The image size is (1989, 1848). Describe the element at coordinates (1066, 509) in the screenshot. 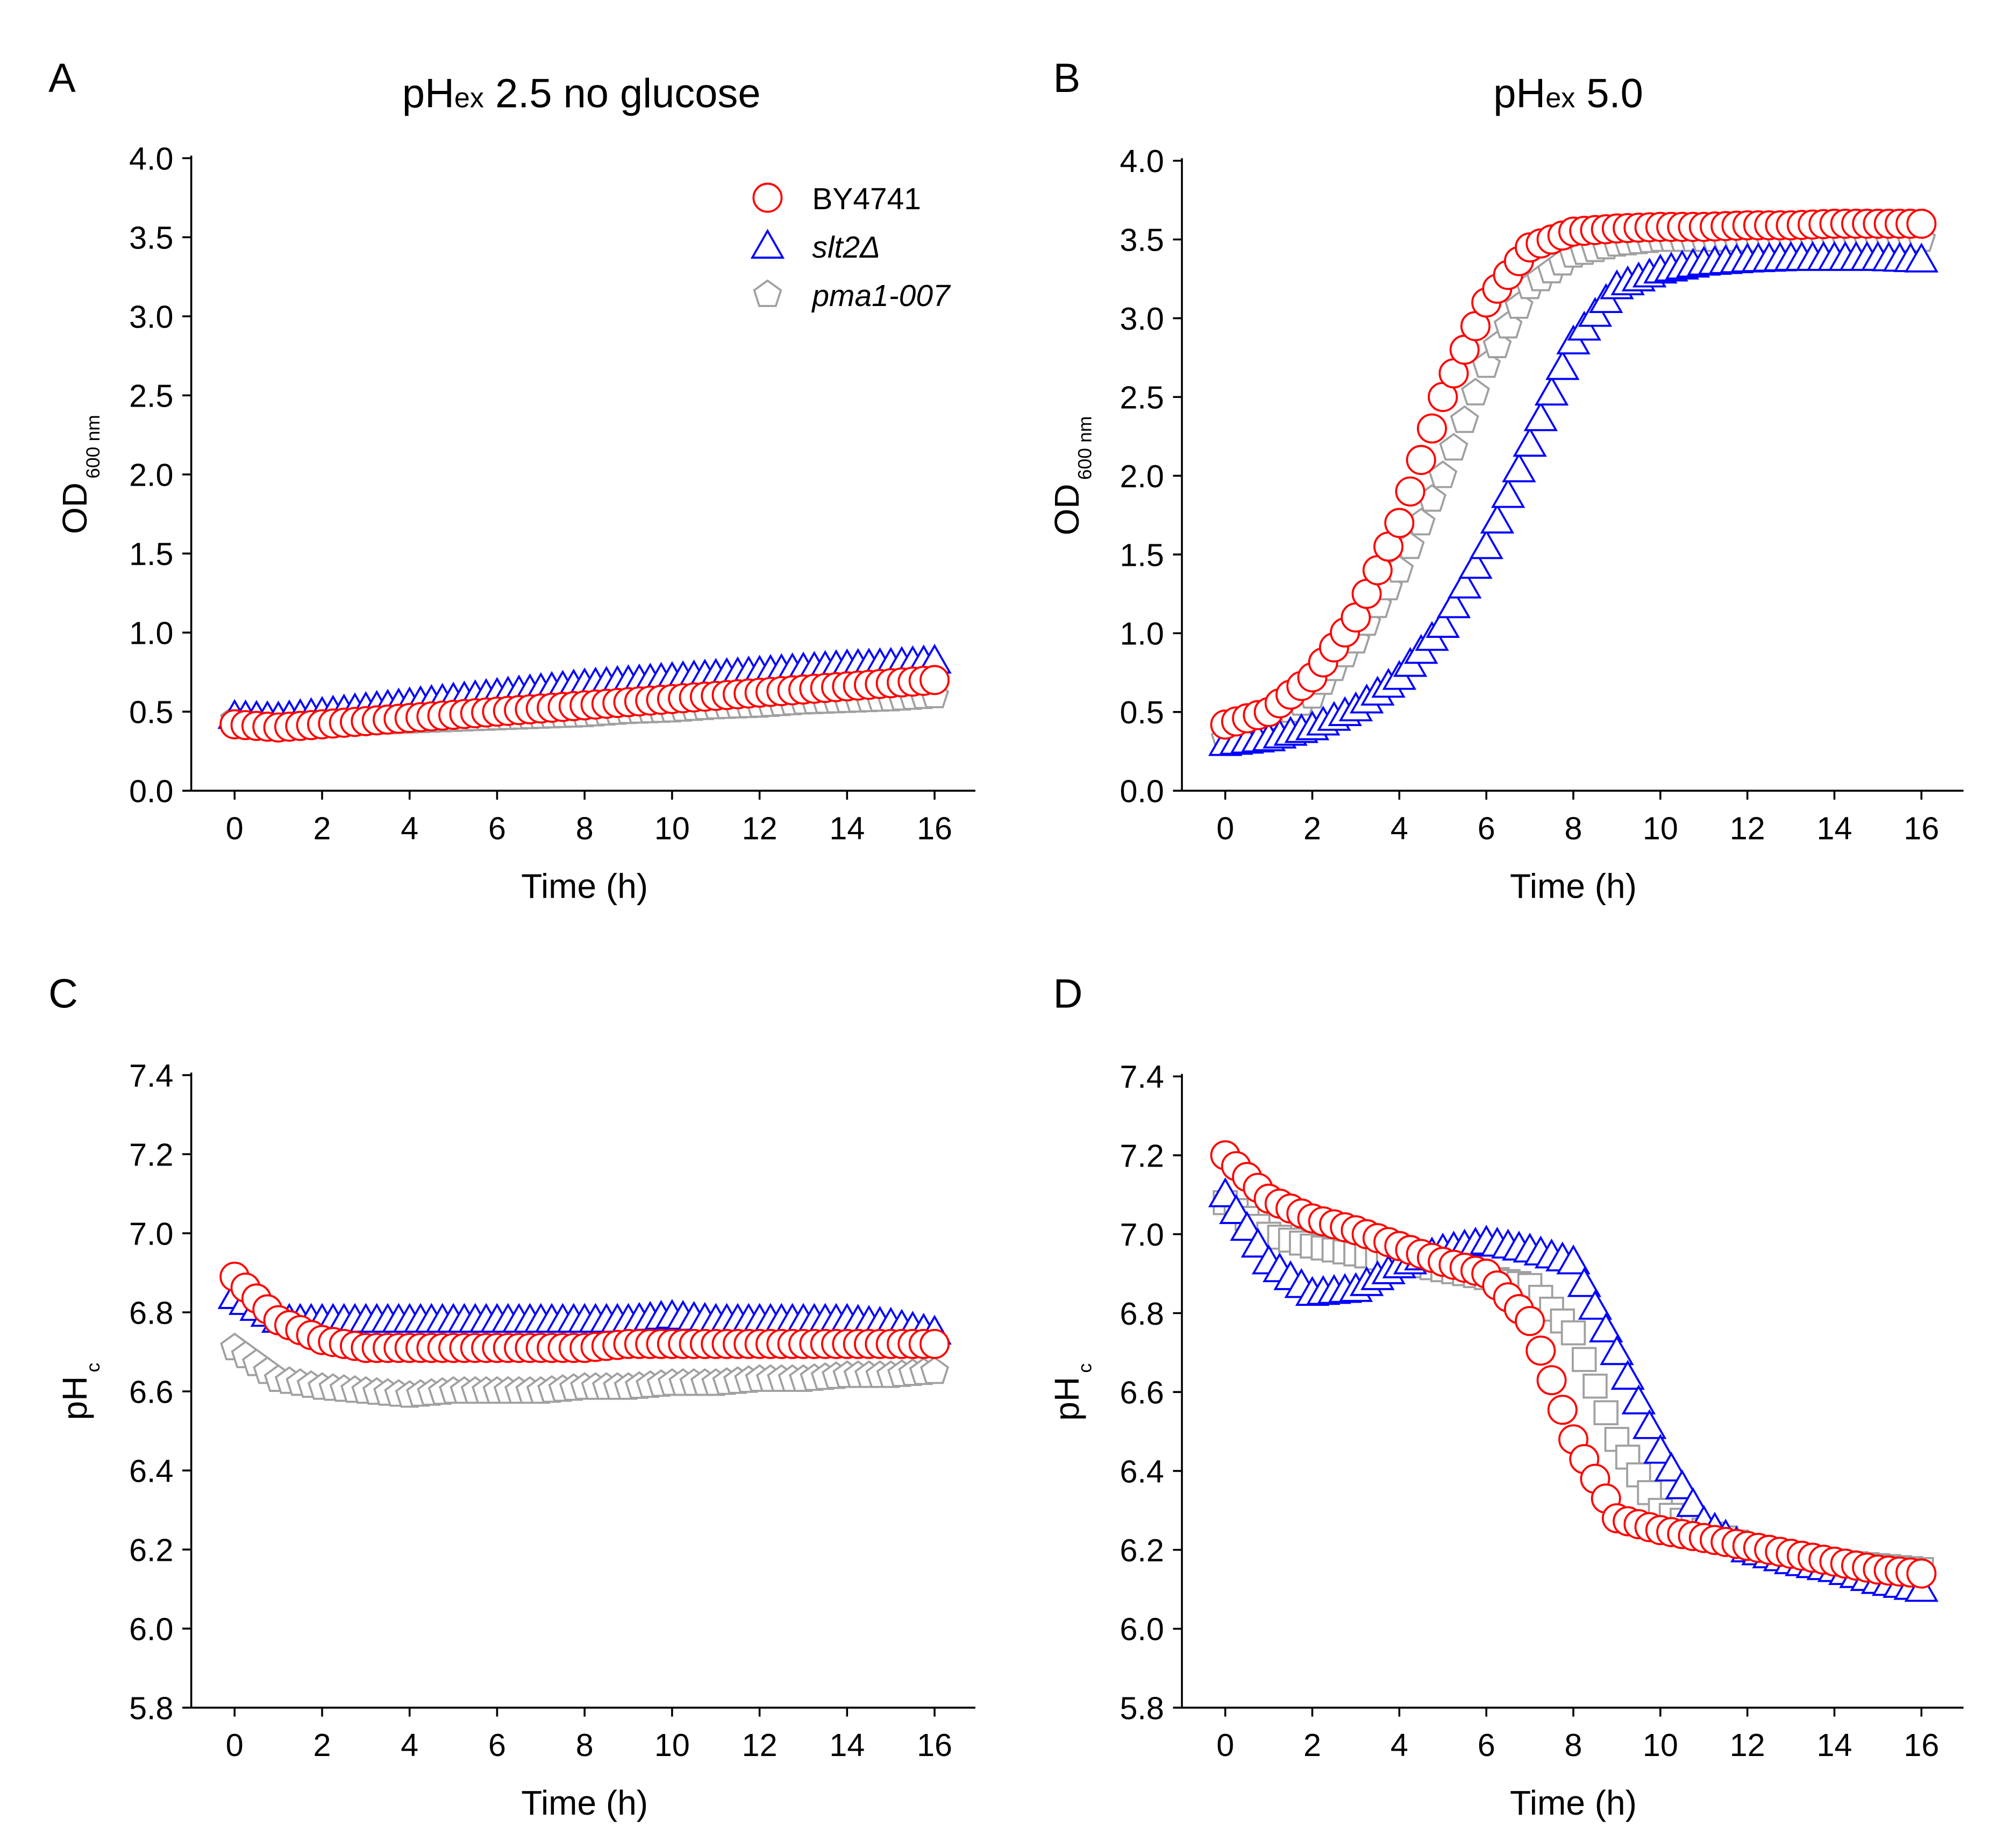

I see `y-axis-label-main: OD` at that location.